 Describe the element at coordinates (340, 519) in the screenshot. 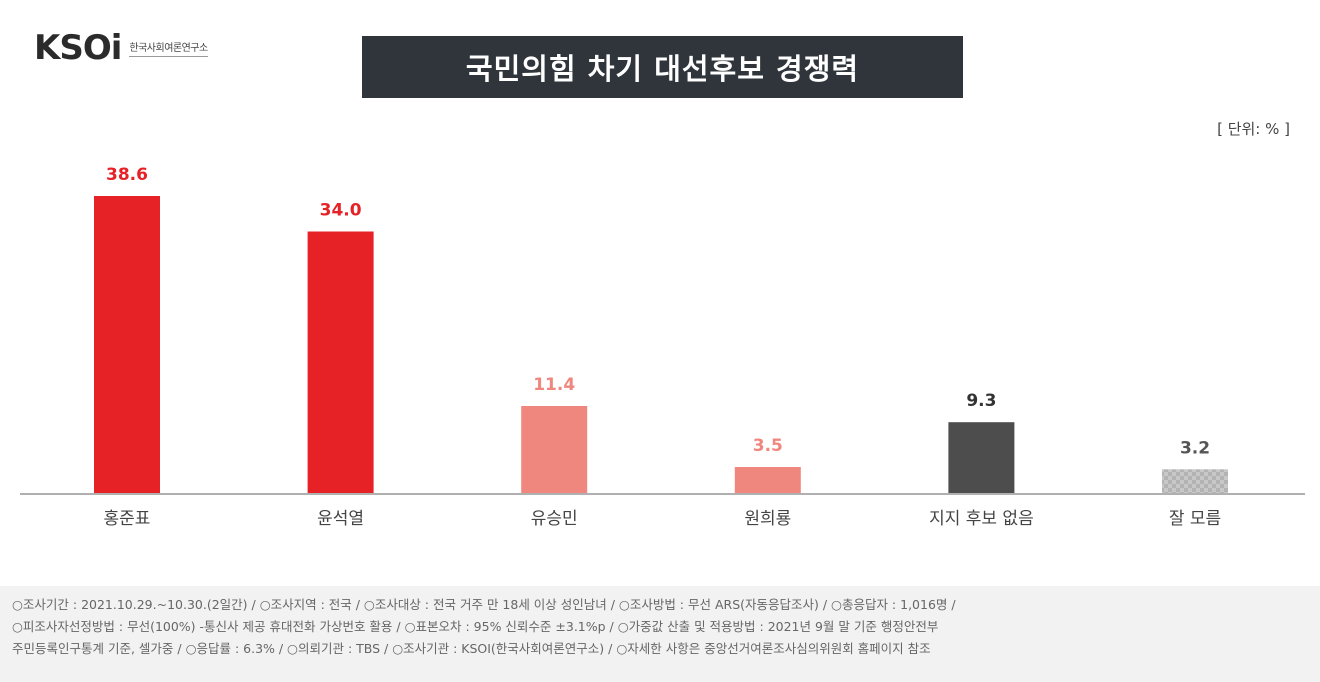

I see `category-label-2: 윤석열` at that location.